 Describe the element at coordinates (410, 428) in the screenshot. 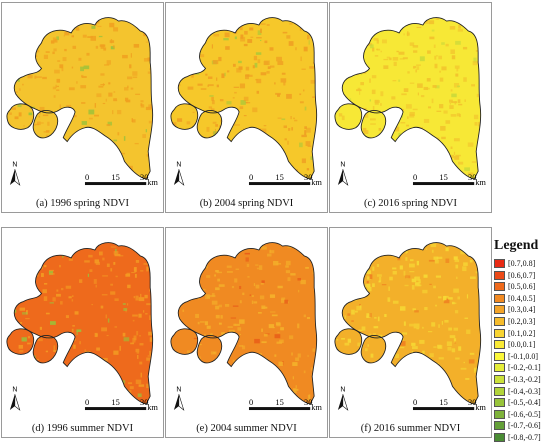

I see `panel-caption: (f) 2016 summer NDVI` at that location.